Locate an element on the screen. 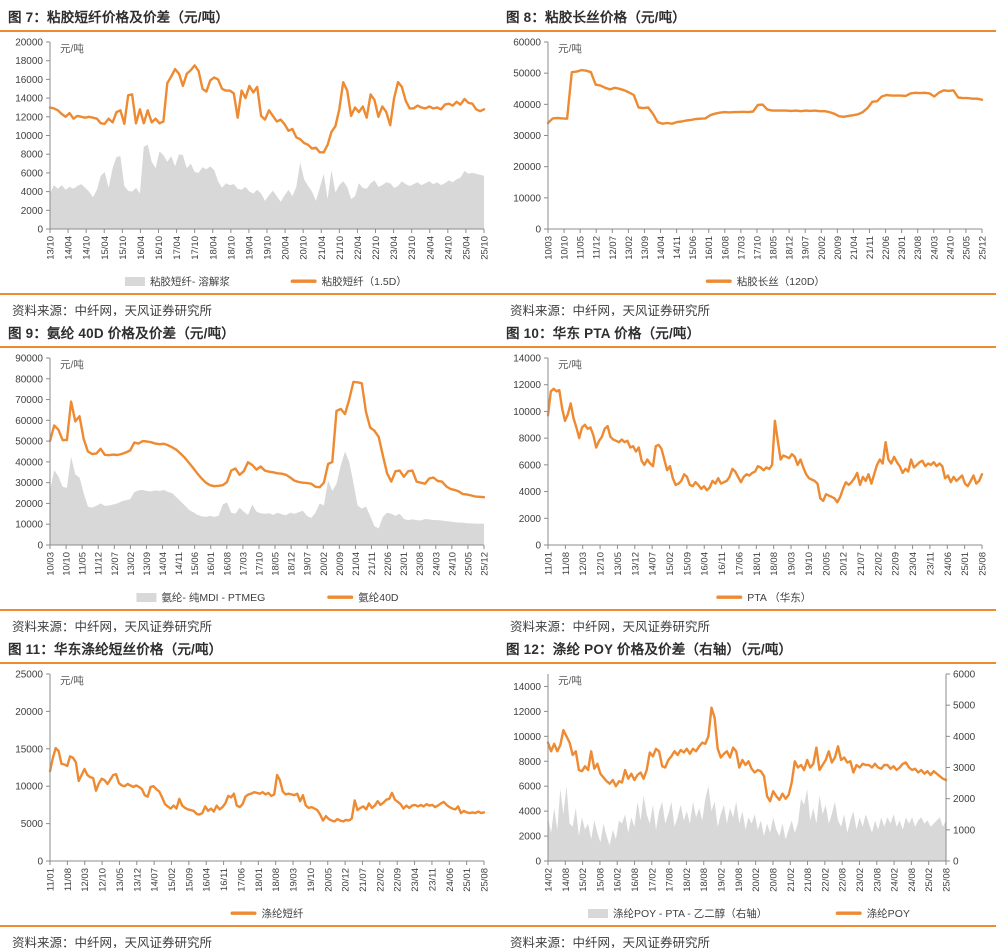 Image resolution: width=996 pixels, height=948 pixels. svg-text: 21/11 is located at coordinates (372, 563).